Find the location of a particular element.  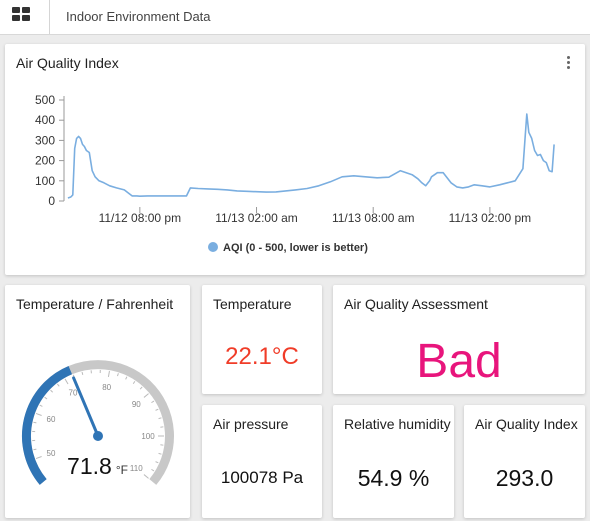

temperature-readout: 22.1°C is located at coordinates (262, 357).